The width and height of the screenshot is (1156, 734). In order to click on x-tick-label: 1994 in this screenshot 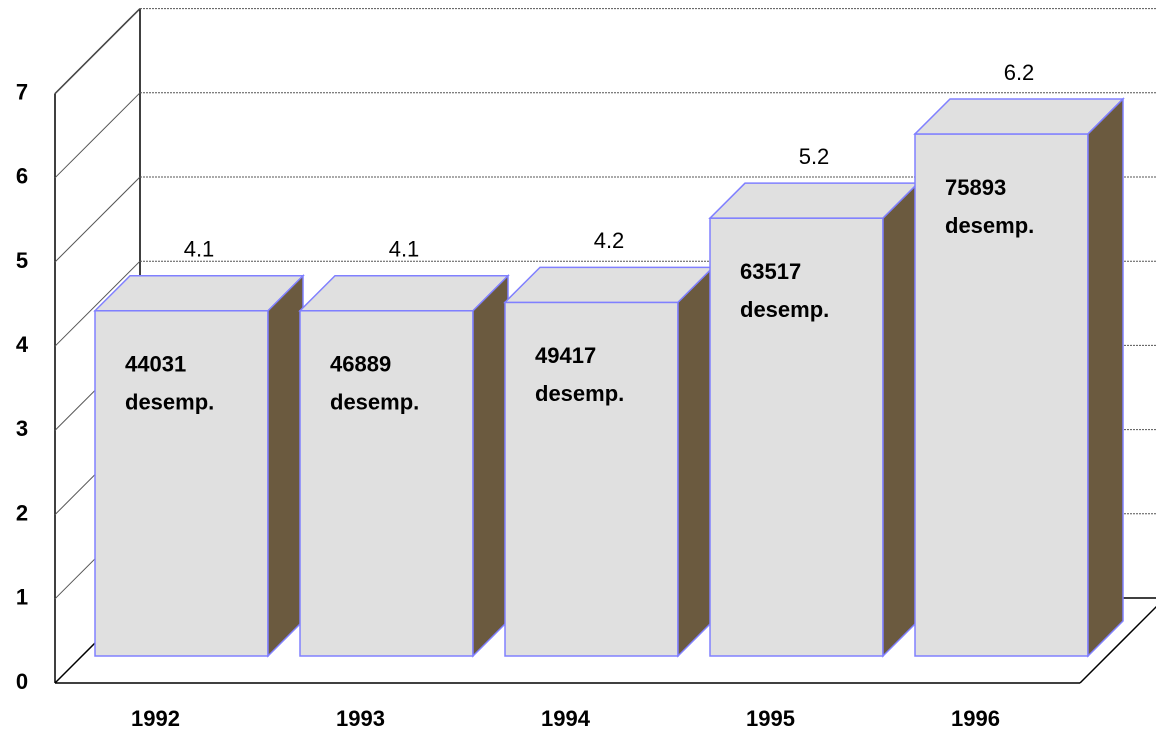, I will do `click(566, 718)`.